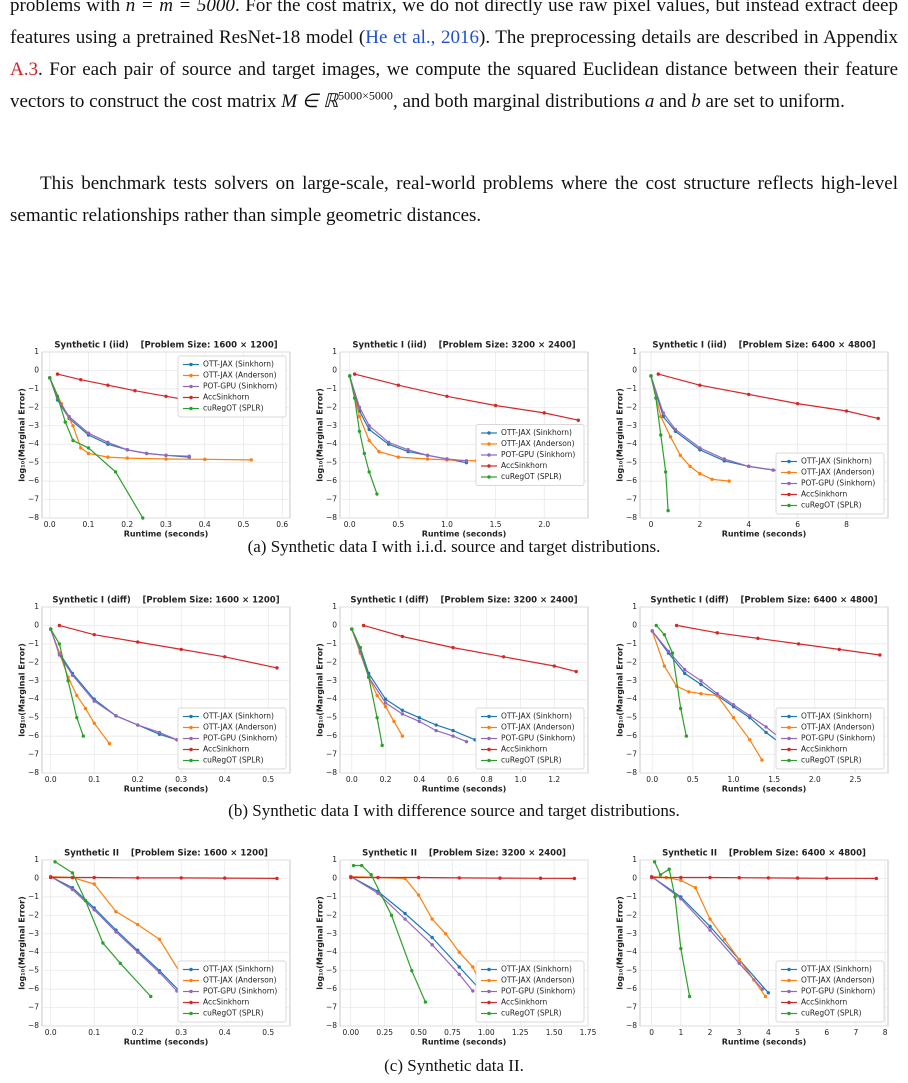 This screenshot has width=908, height=1083. Describe the element at coordinates (68, 8) in the screenshot. I see `text: problems with` at that location.